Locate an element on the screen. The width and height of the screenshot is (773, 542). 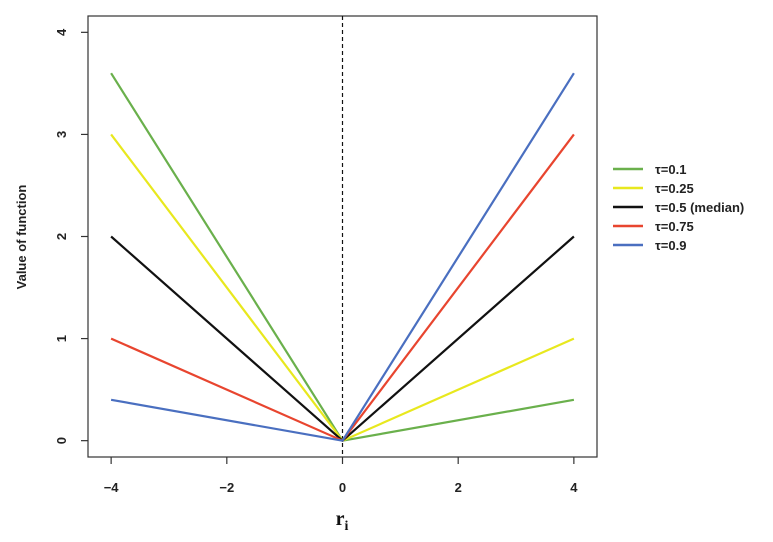
legend-label-1: τ=0.25 is located at coordinates (674, 188).